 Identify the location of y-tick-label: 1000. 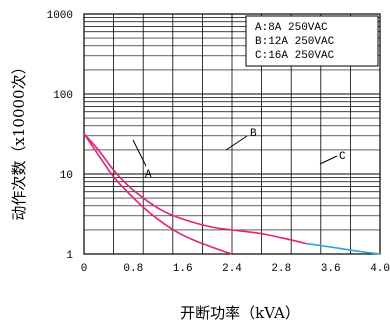
(60, 16).